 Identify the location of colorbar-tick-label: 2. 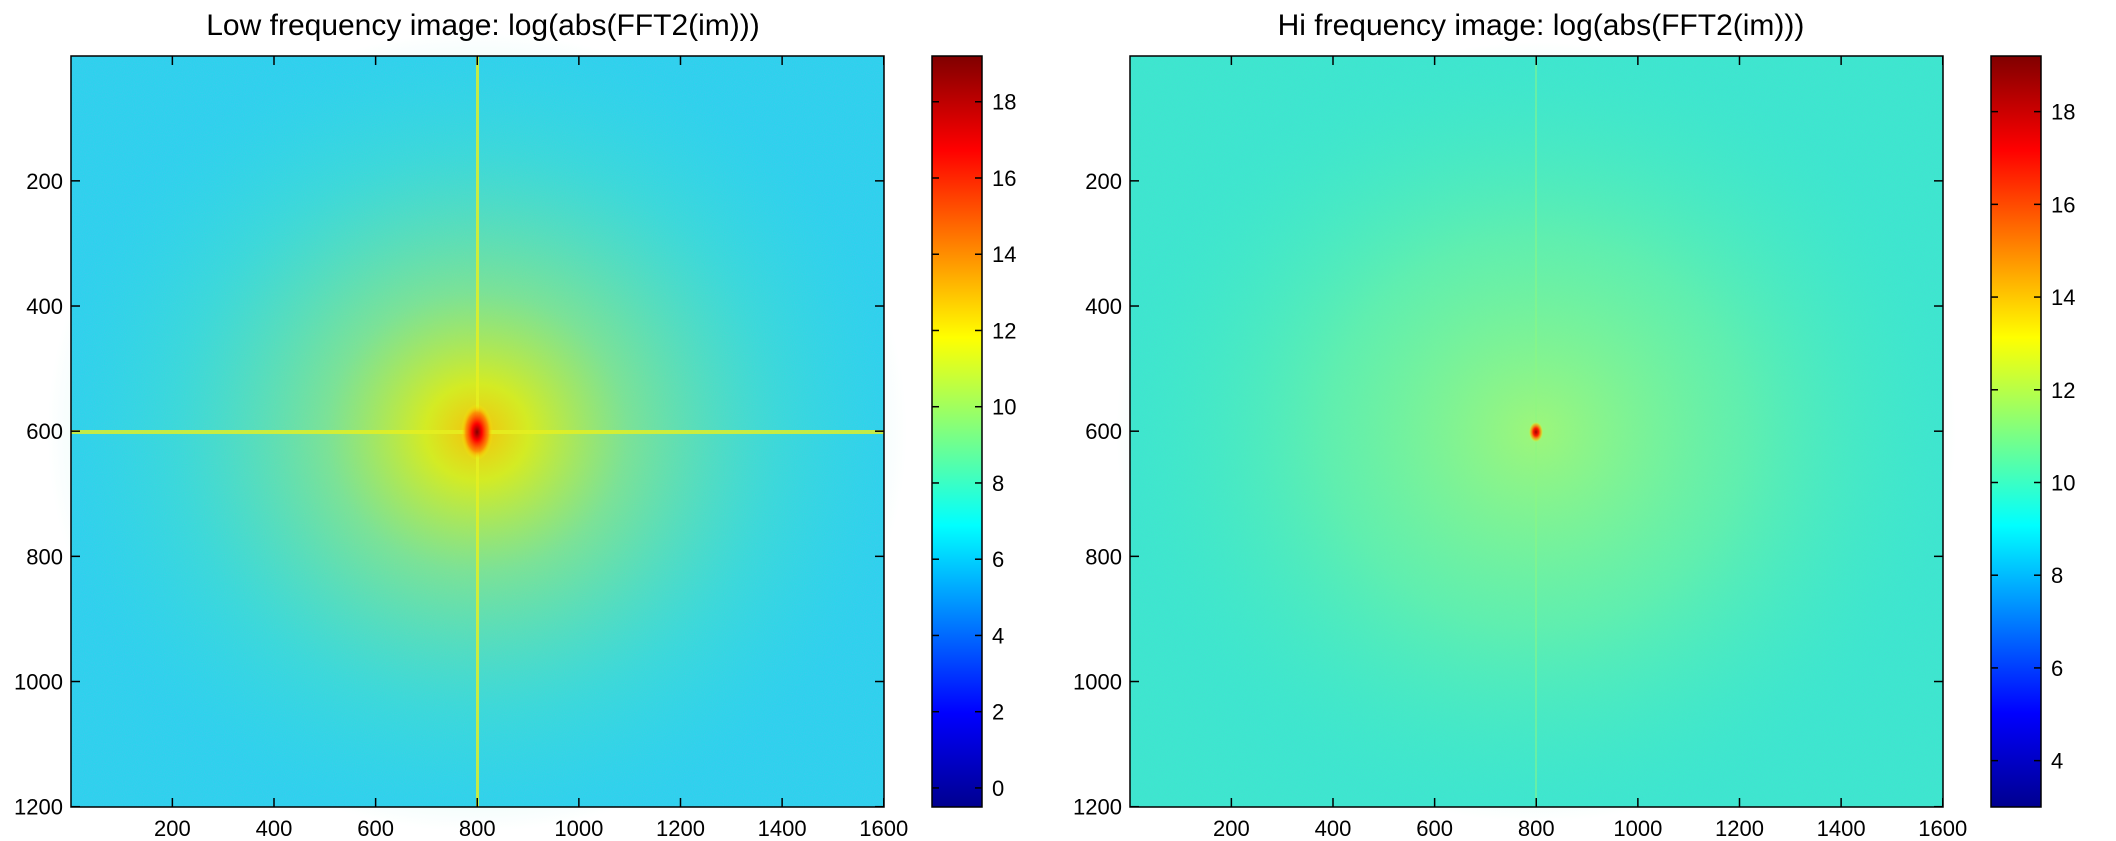
(998, 712).